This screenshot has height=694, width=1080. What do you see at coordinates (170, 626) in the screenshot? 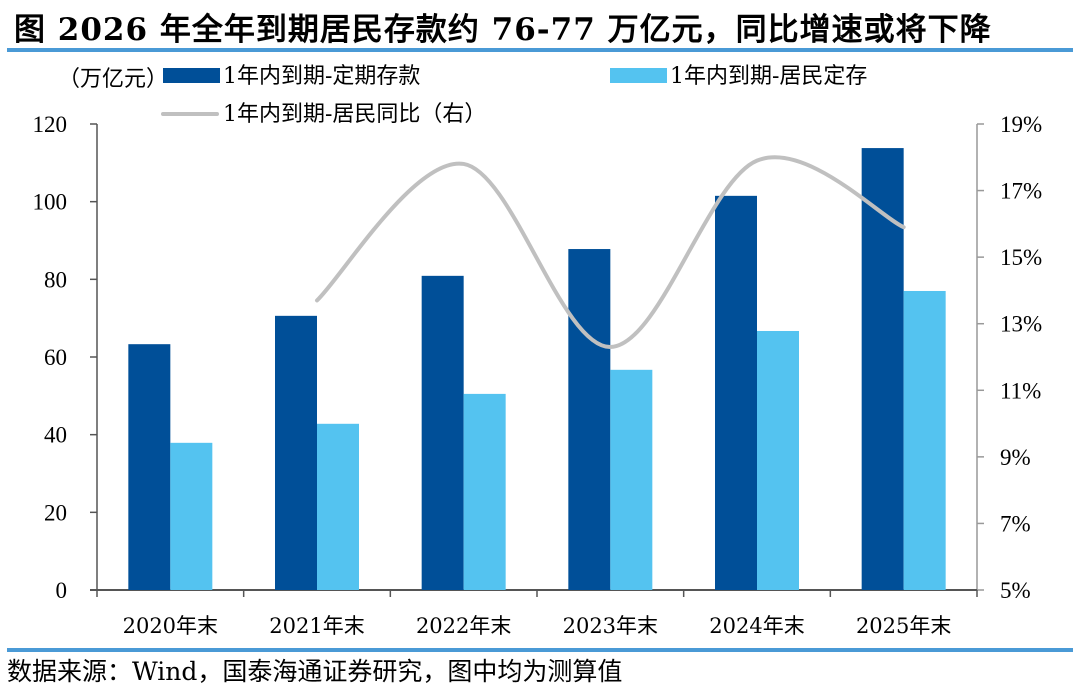
I see `category-label: 2020年末` at bounding box center [170, 626].